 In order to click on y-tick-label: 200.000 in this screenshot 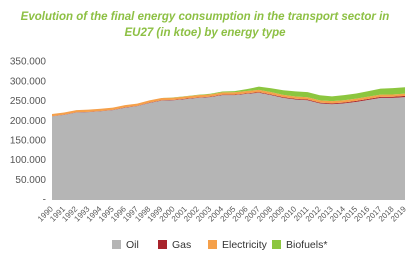, I will do `click(28, 121)`.